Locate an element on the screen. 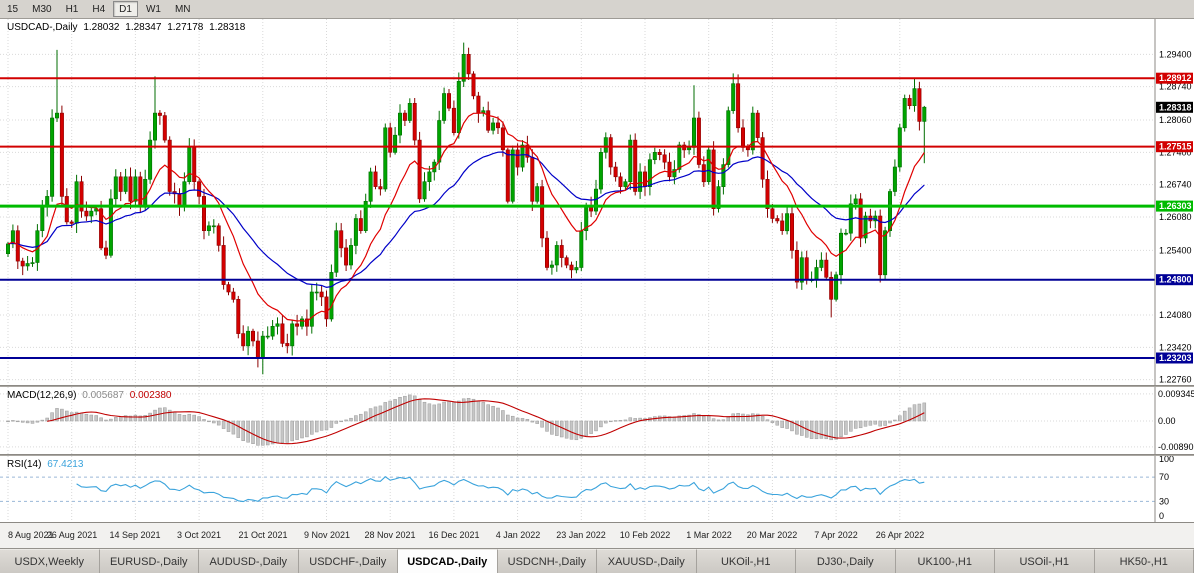  rsi-line is located at coordinates (500, 489).